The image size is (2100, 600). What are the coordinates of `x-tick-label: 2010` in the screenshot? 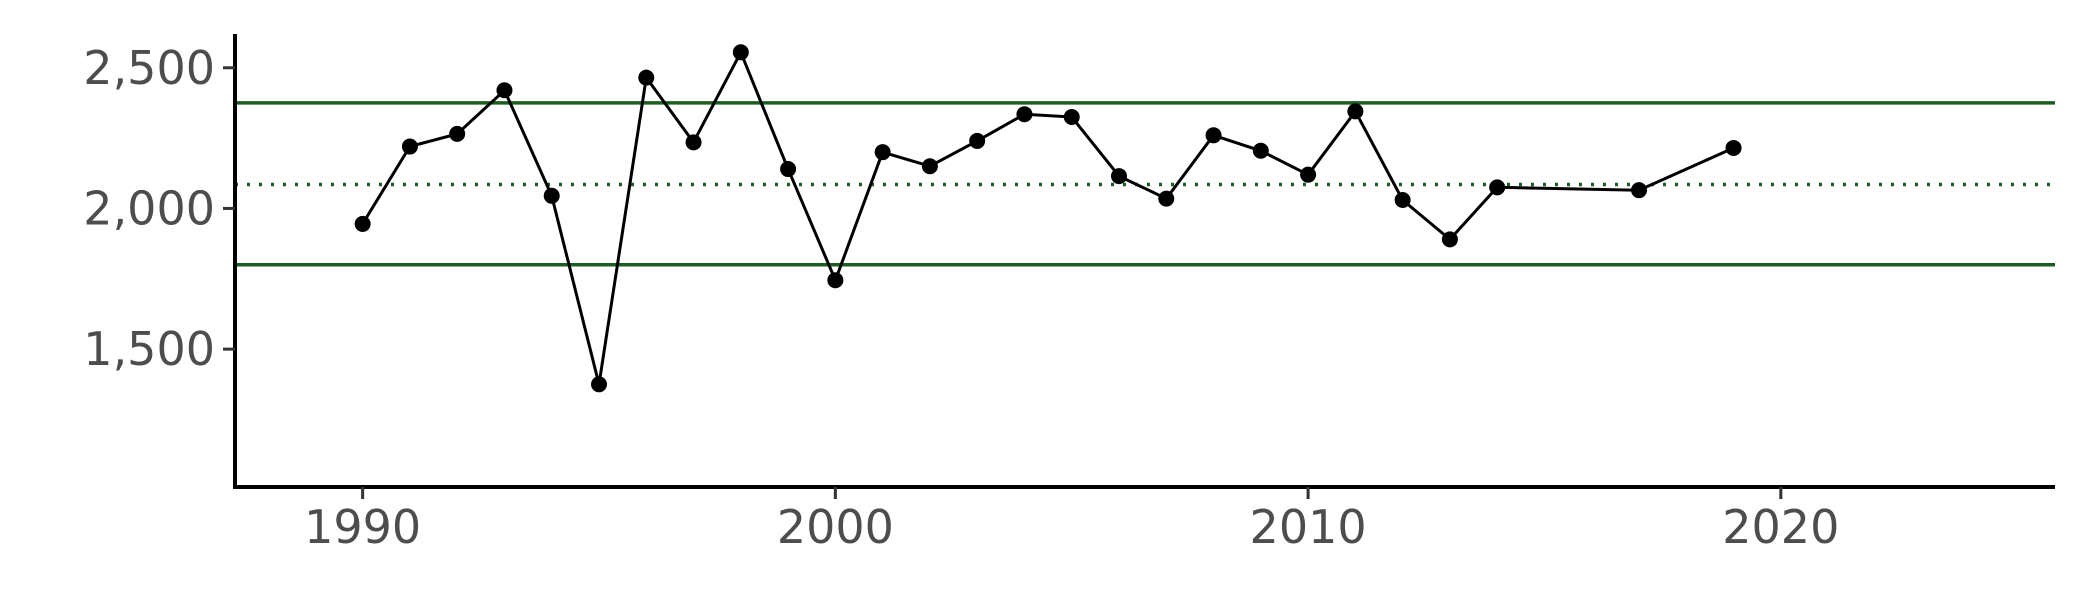 It's located at (1308, 527).